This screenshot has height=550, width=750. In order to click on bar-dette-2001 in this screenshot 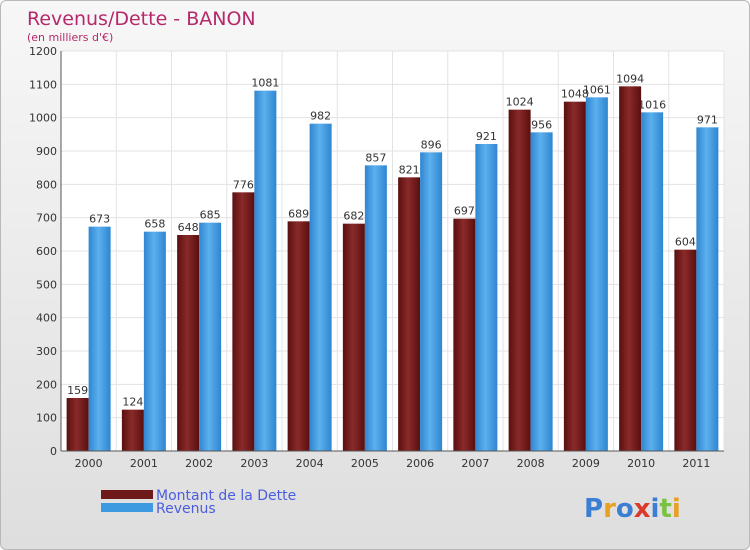, I will do `click(132, 430)`.